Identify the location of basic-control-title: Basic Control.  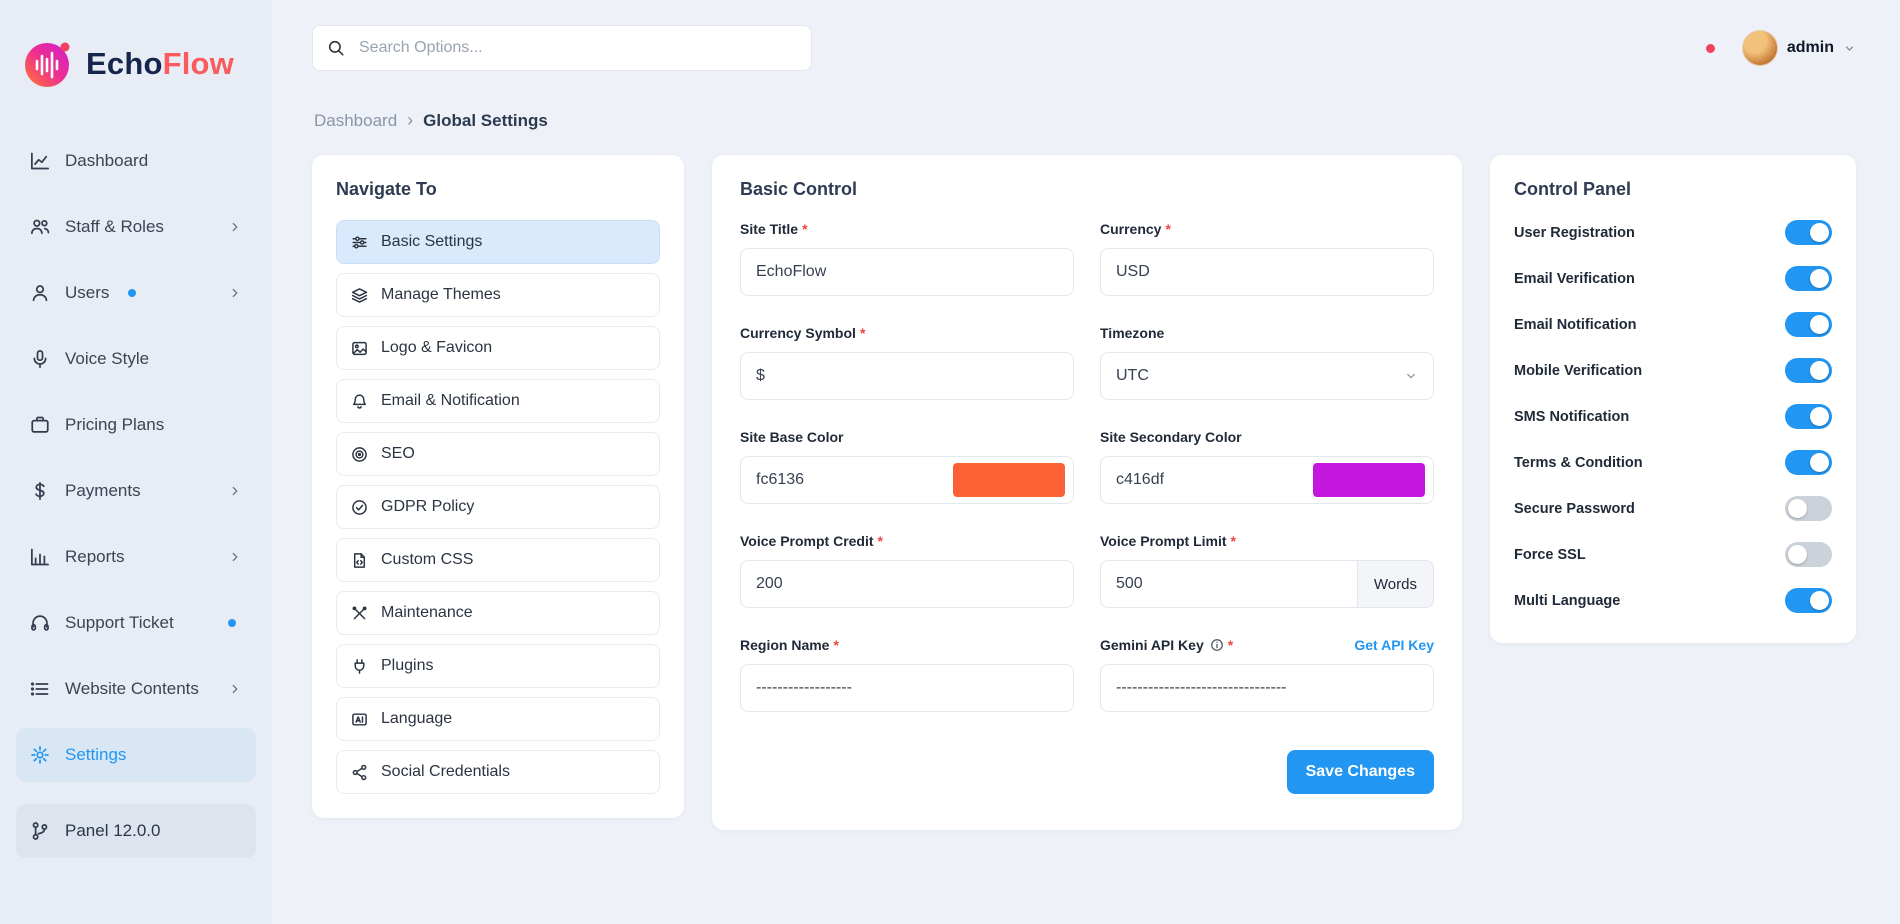
(799, 189).